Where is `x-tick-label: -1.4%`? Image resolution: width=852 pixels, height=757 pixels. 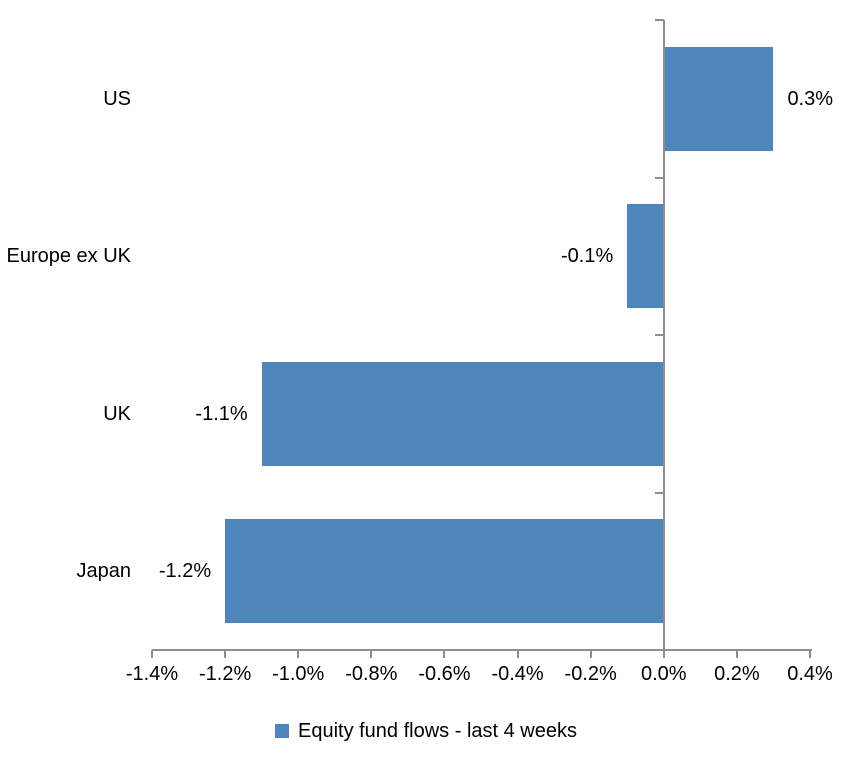
x-tick-label: -1.4% is located at coordinates (152, 674).